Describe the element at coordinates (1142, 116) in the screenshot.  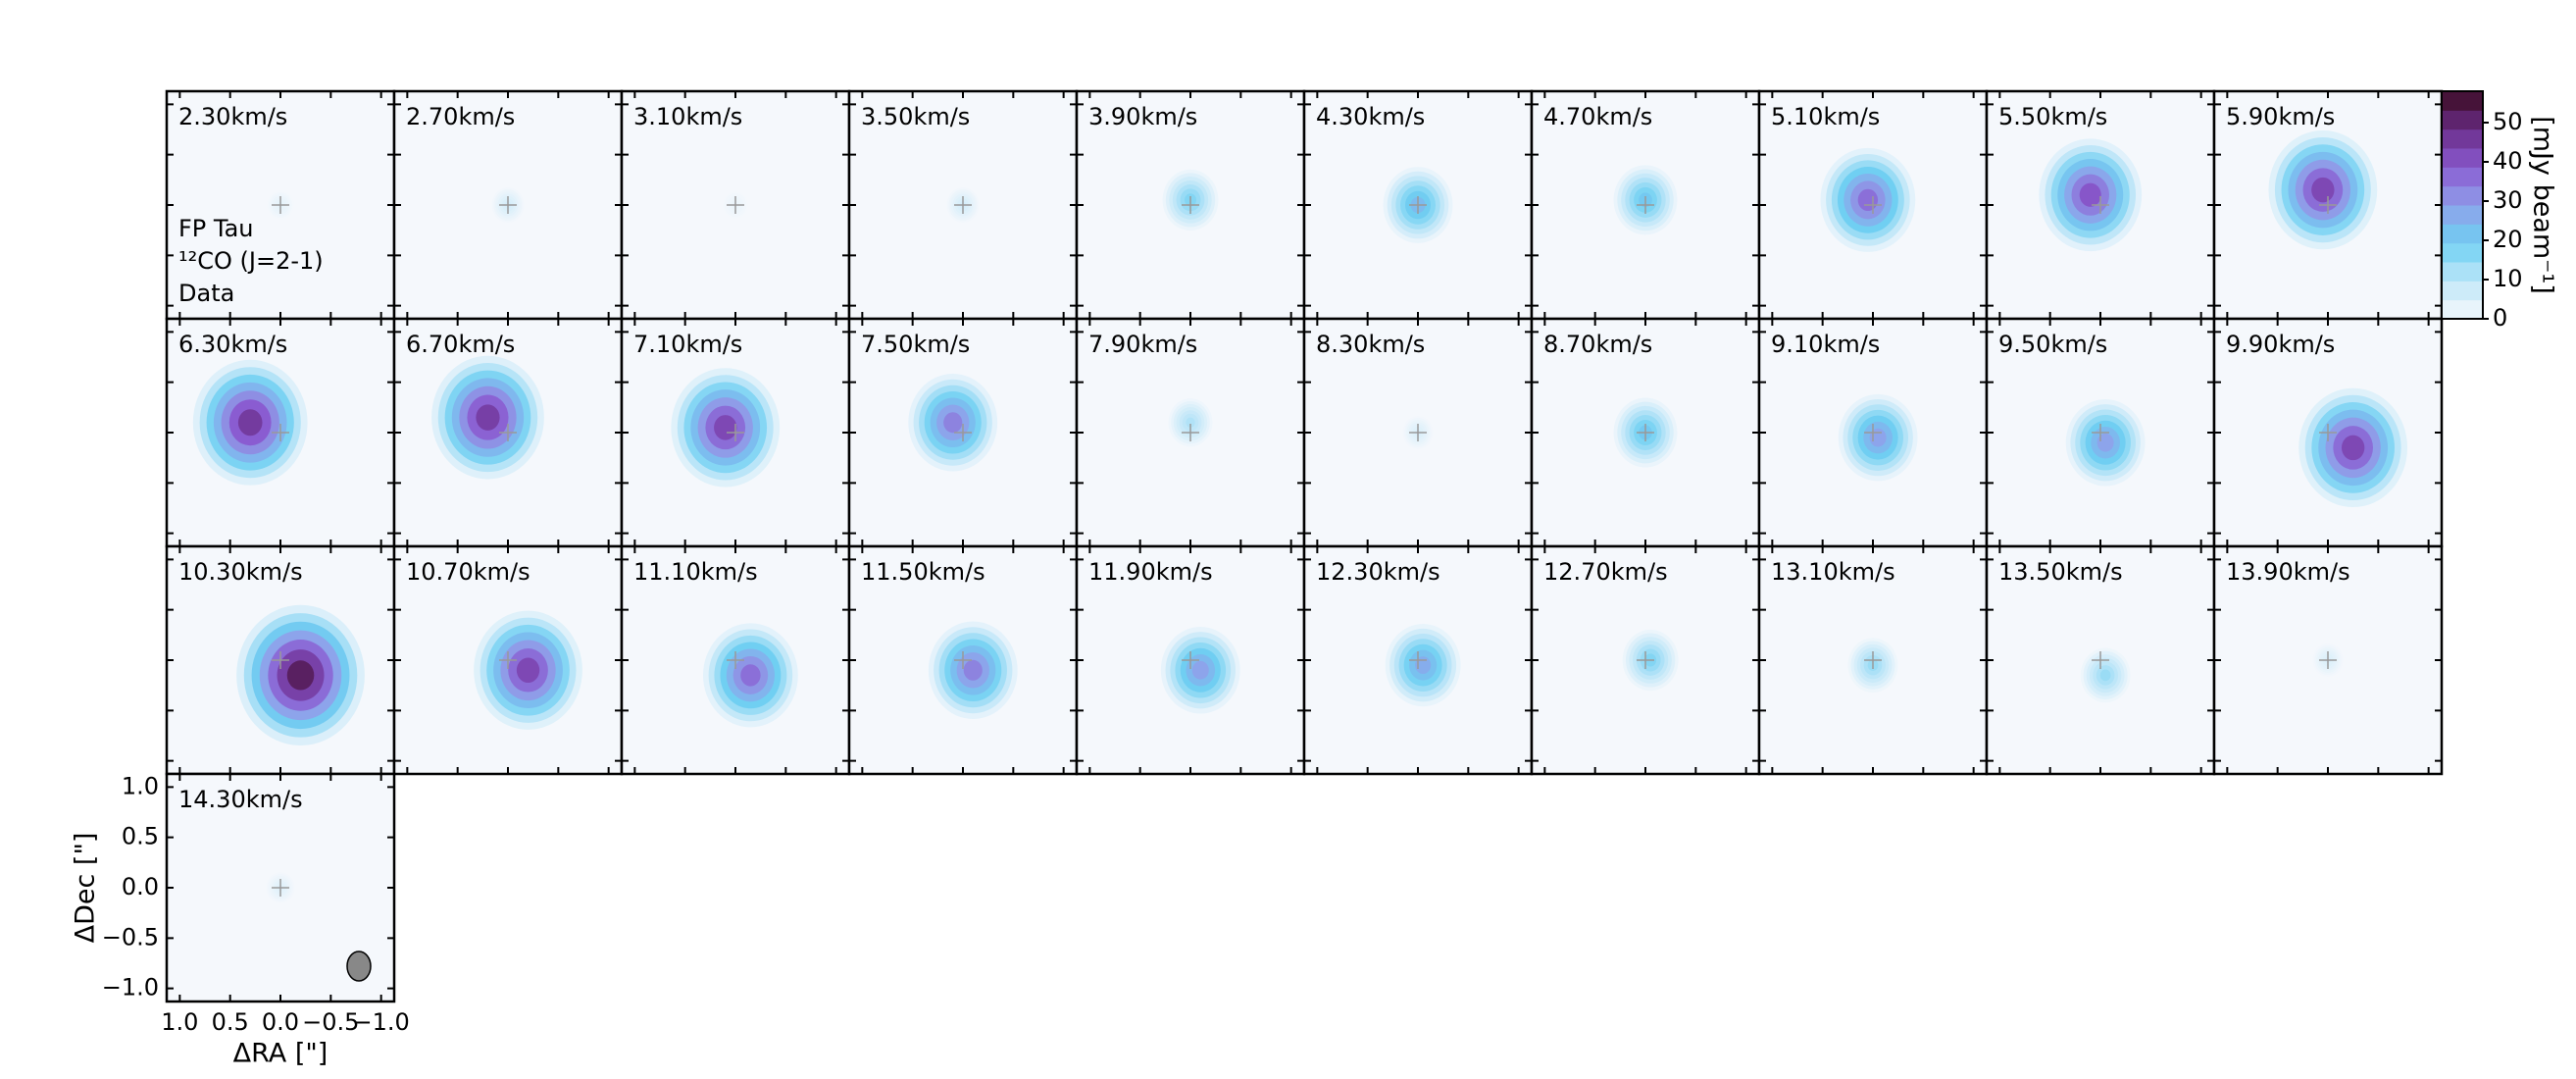
I see `channel-label: 3.90km/s` at that location.